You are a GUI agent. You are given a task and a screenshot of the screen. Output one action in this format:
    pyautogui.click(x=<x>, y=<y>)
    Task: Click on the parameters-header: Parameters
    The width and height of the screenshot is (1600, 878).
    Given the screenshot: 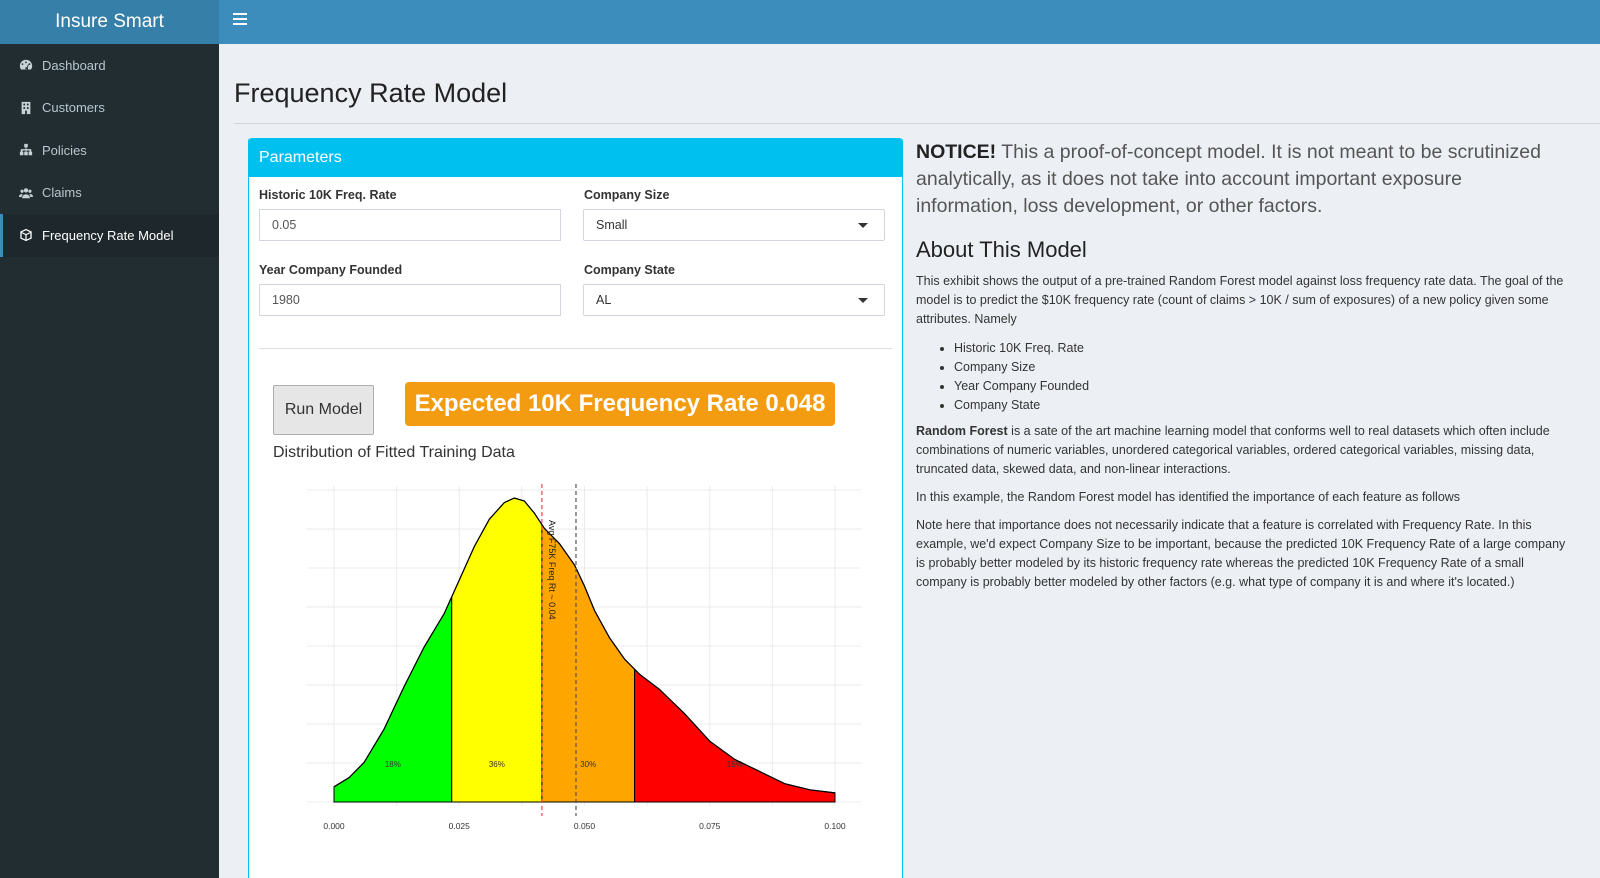 What is the action you would take?
    pyautogui.click(x=575, y=157)
    